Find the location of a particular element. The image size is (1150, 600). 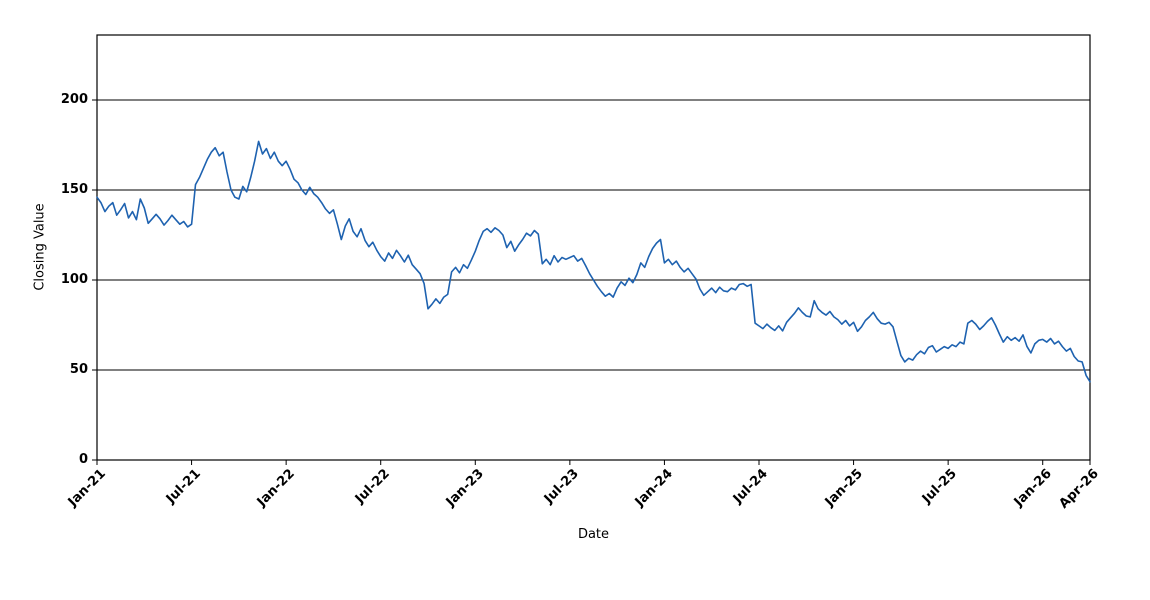

y-tick-label: 200 is located at coordinates (74, 99).